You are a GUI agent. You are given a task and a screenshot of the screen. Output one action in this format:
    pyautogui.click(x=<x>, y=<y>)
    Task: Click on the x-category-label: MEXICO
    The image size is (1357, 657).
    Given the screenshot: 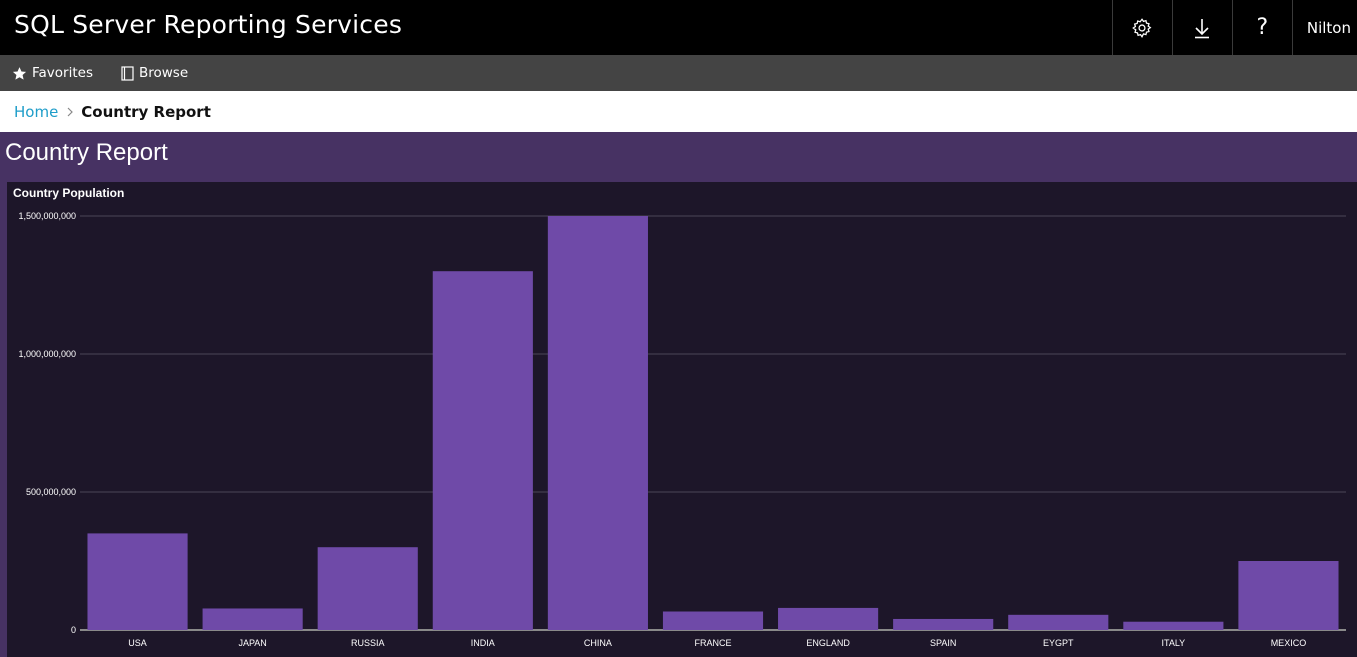 What is the action you would take?
    pyautogui.click(x=1289, y=643)
    